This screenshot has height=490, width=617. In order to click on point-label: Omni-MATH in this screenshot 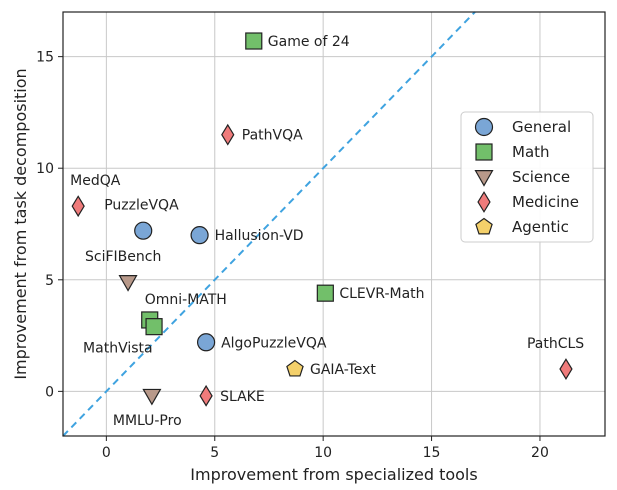, I will do `click(186, 300)`.